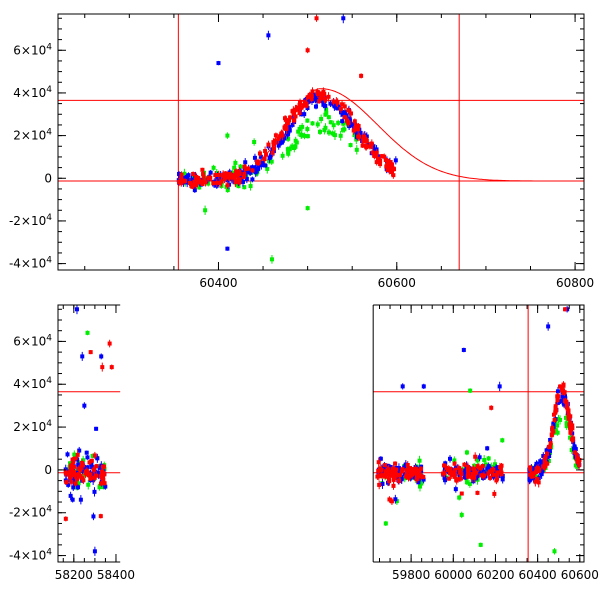 The height and width of the screenshot is (604, 600). I want to click on x-tick-label: 58400, so click(116, 575).